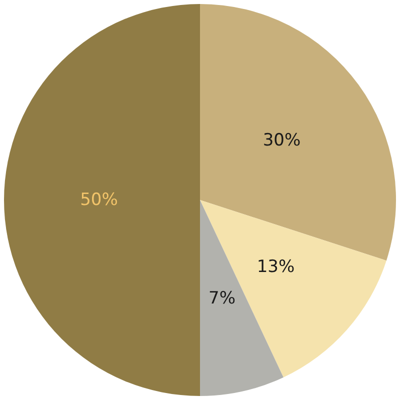 The width and height of the screenshot is (400, 400). Describe the element at coordinates (281, 140) in the screenshot. I see `data-label: 30%` at that location.